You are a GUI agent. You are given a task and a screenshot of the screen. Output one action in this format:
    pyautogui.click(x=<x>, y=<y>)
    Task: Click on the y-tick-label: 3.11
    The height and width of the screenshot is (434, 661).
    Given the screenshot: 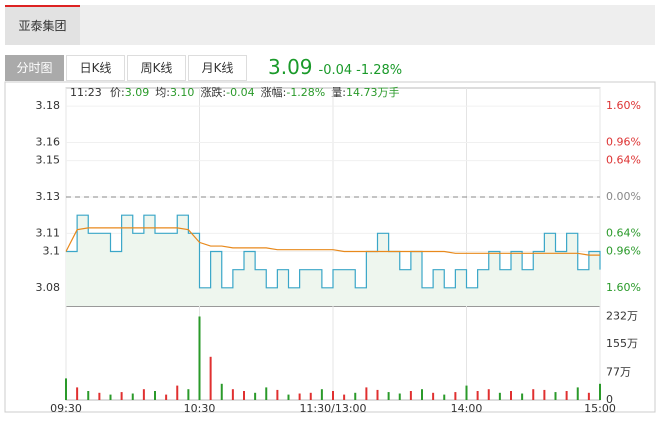 What is the action you would take?
    pyautogui.click(x=48, y=232)
    